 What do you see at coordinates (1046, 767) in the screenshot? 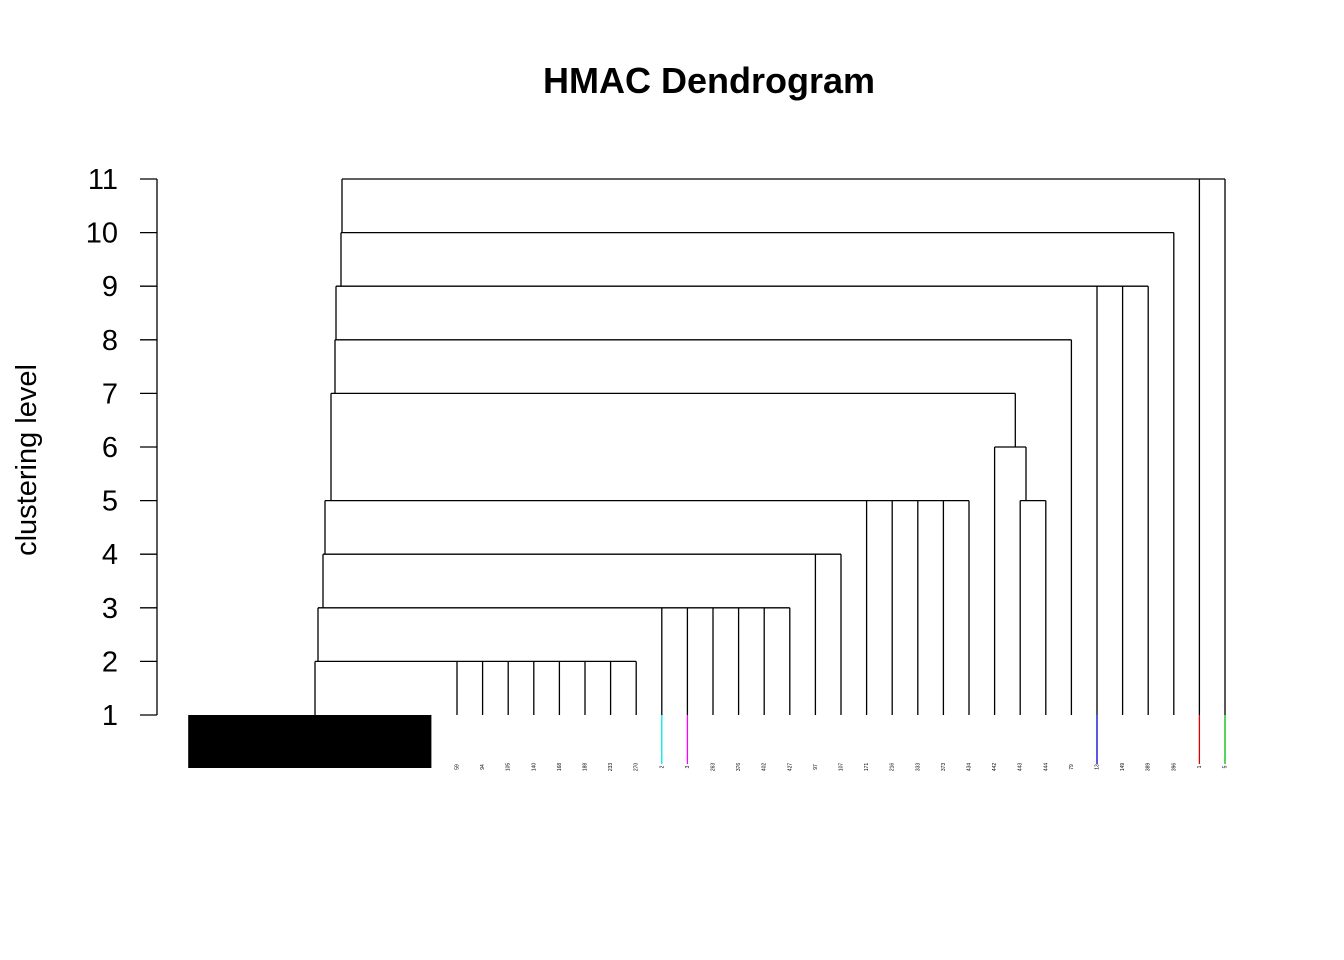
I see `leaf-label: 444` at bounding box center [1046, 767].